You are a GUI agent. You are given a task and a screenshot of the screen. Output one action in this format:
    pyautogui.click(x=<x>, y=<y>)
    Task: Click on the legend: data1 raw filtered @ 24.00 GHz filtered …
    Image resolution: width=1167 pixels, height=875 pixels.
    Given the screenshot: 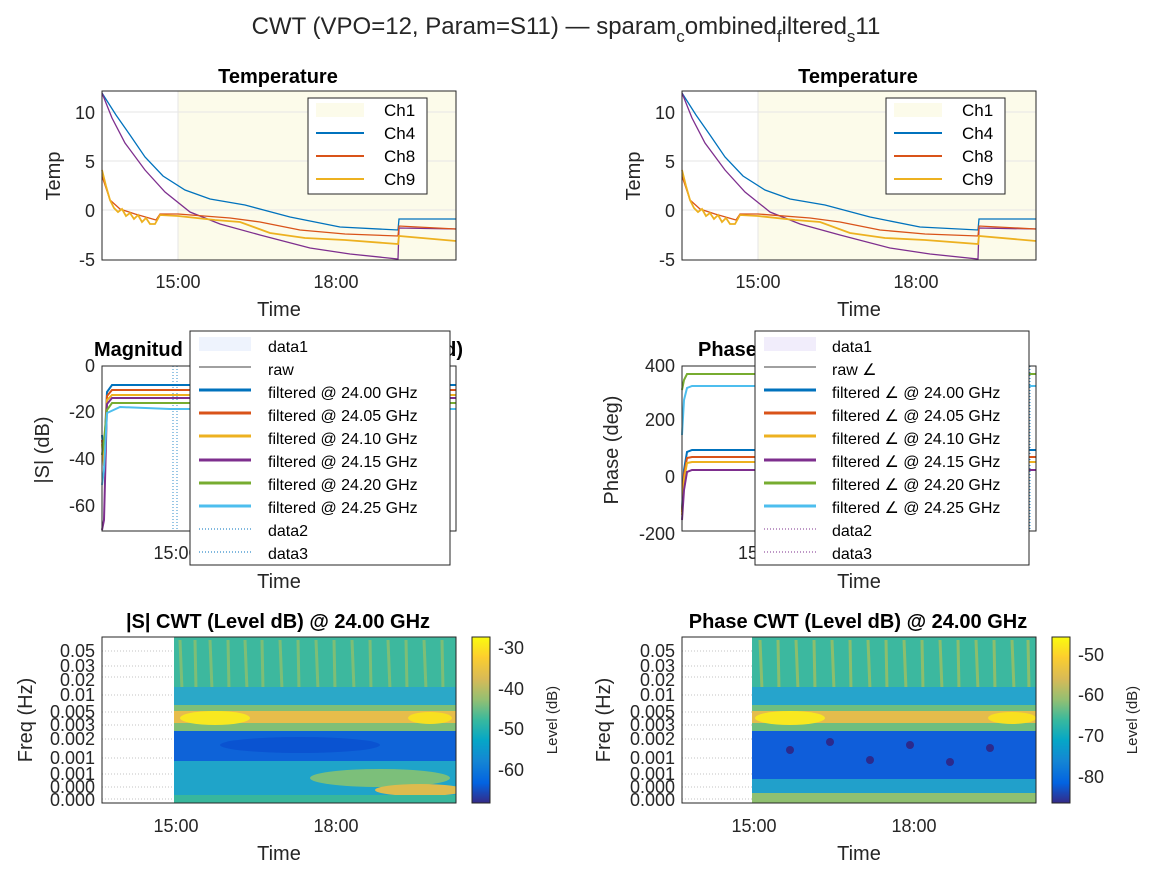 What is the action you would take?
    pyautogui.click(x=320, y=448)
    